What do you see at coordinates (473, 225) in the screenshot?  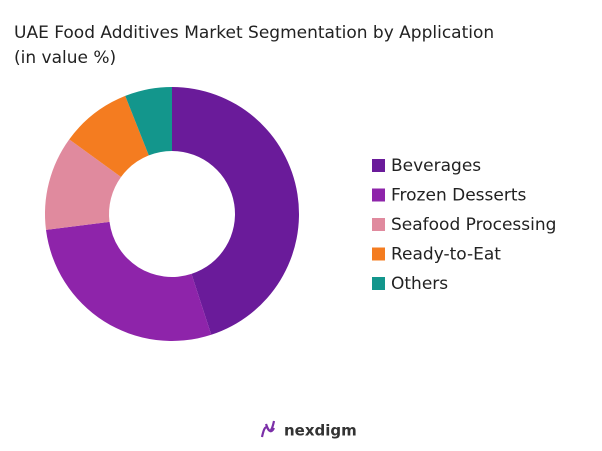 I see `legend-label: Seafood Processing` at bounding box center [473, 225].